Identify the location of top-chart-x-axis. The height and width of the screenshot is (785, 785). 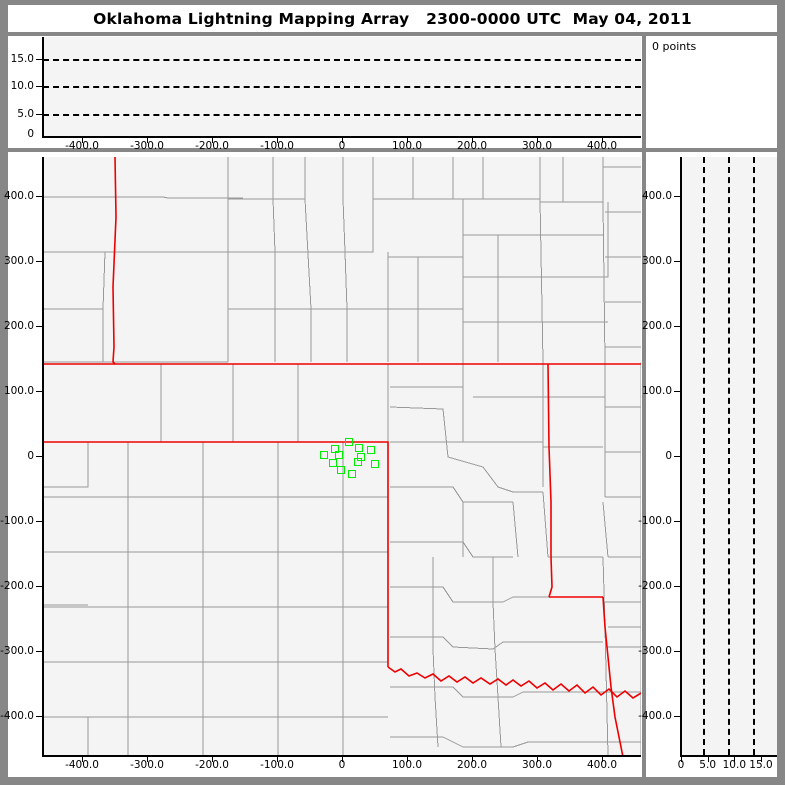
(341, 137).